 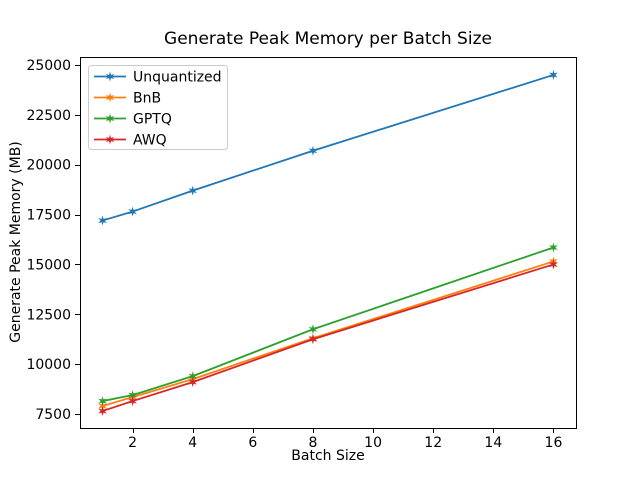 What do you see at coordinates (493, 443) in the screenshot?
I see `x-tick-label: 14` at bounding box center [493, 443].